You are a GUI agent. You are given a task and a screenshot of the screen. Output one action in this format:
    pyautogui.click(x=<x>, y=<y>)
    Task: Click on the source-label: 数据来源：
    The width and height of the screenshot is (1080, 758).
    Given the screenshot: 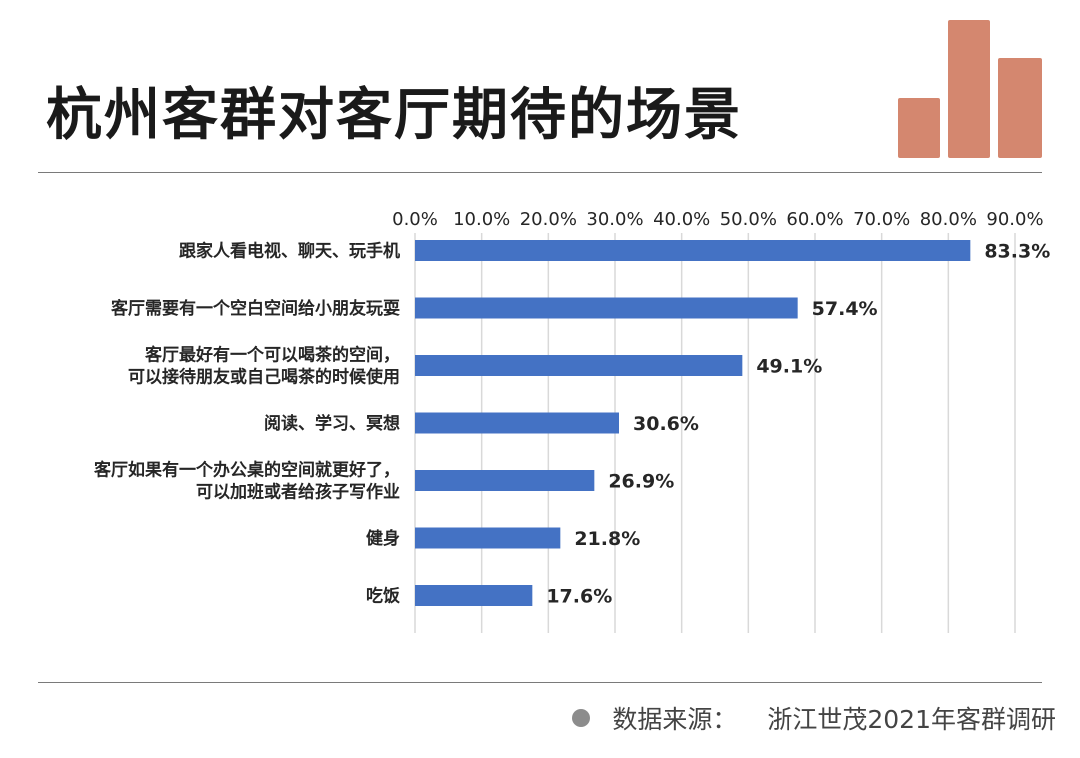 What is the action you would take?
    pyautogui.click(x=675, y=719)
    